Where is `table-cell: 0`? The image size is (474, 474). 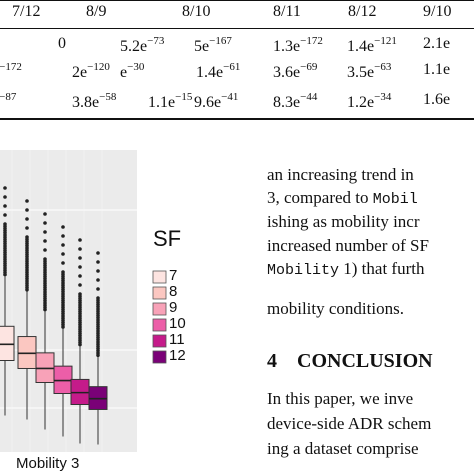 table-cell: 0 is located at coordinates (62, 43).